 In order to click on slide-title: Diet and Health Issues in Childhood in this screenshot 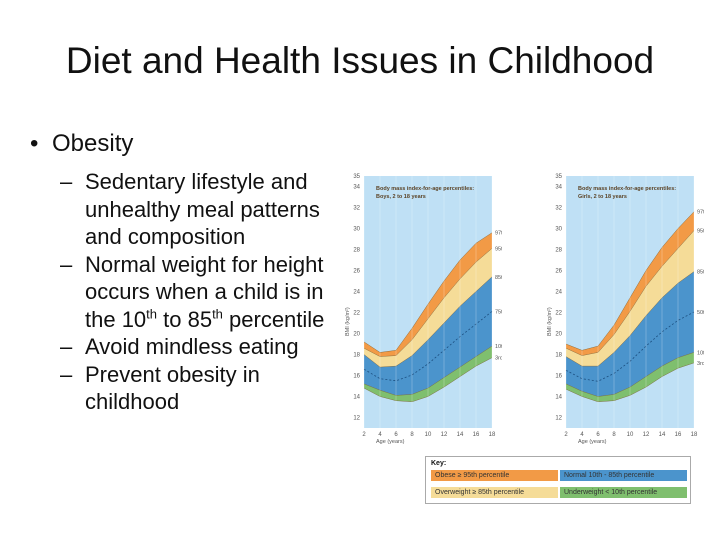, I will do `click(360, 60)`.